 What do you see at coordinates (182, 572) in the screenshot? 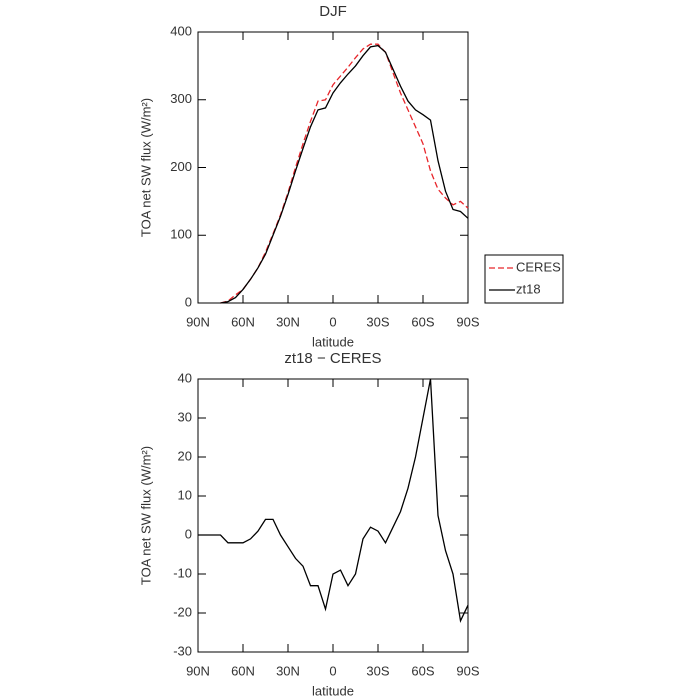
I see `y-tick-label: -10` at bounding box center [182, 572].